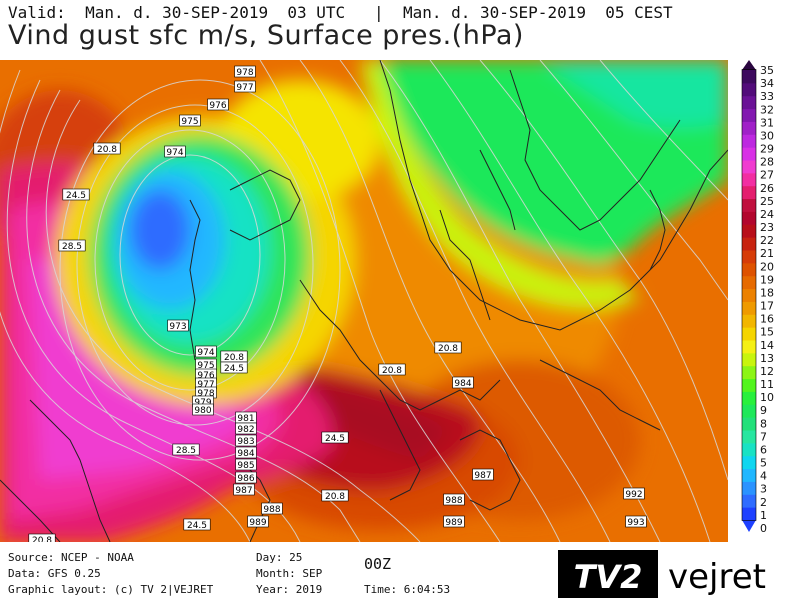 This screenshot has height=604, width=800. Describe the element at coordinates (767, 279) in the screenshot. I see `colorbar-tick-label: 19` at that location.